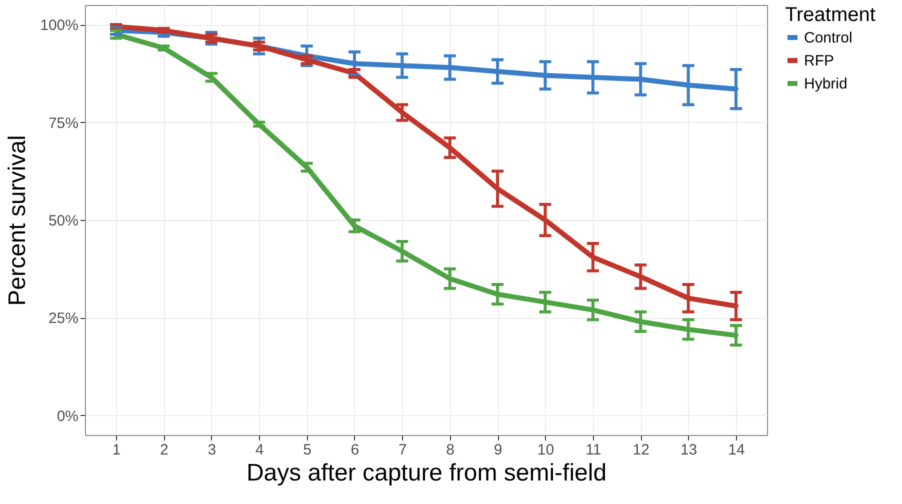 This screenshot has height=504, width=902. I want to click on legend-title: Treatment, so click(830, 15).